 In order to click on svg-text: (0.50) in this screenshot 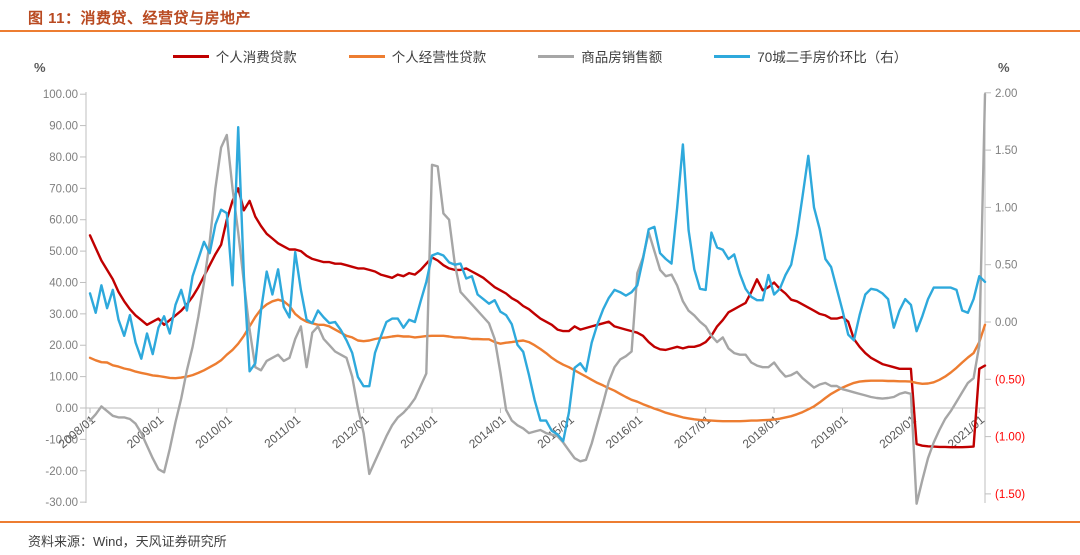, I will do `click(1010, 380)`.